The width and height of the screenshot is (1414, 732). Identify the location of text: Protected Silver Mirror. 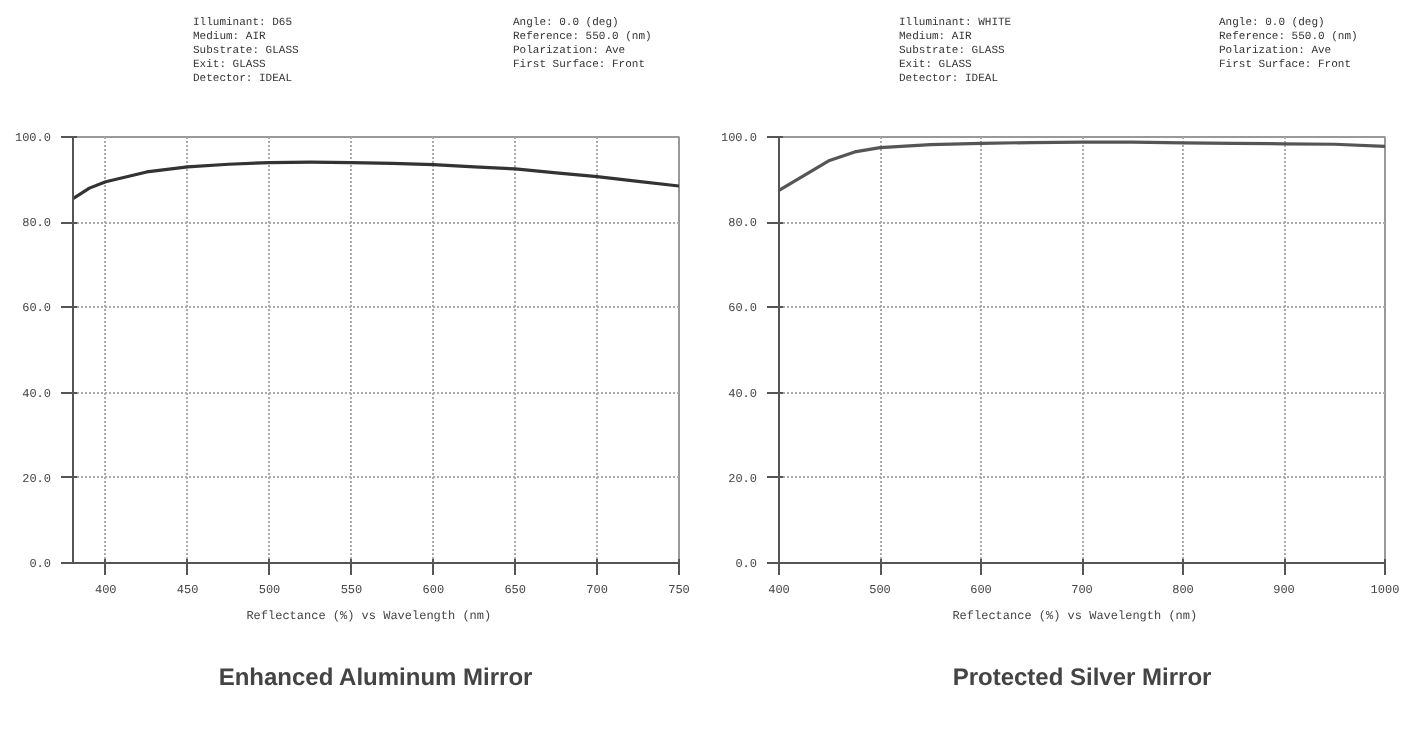
(1082, 677).